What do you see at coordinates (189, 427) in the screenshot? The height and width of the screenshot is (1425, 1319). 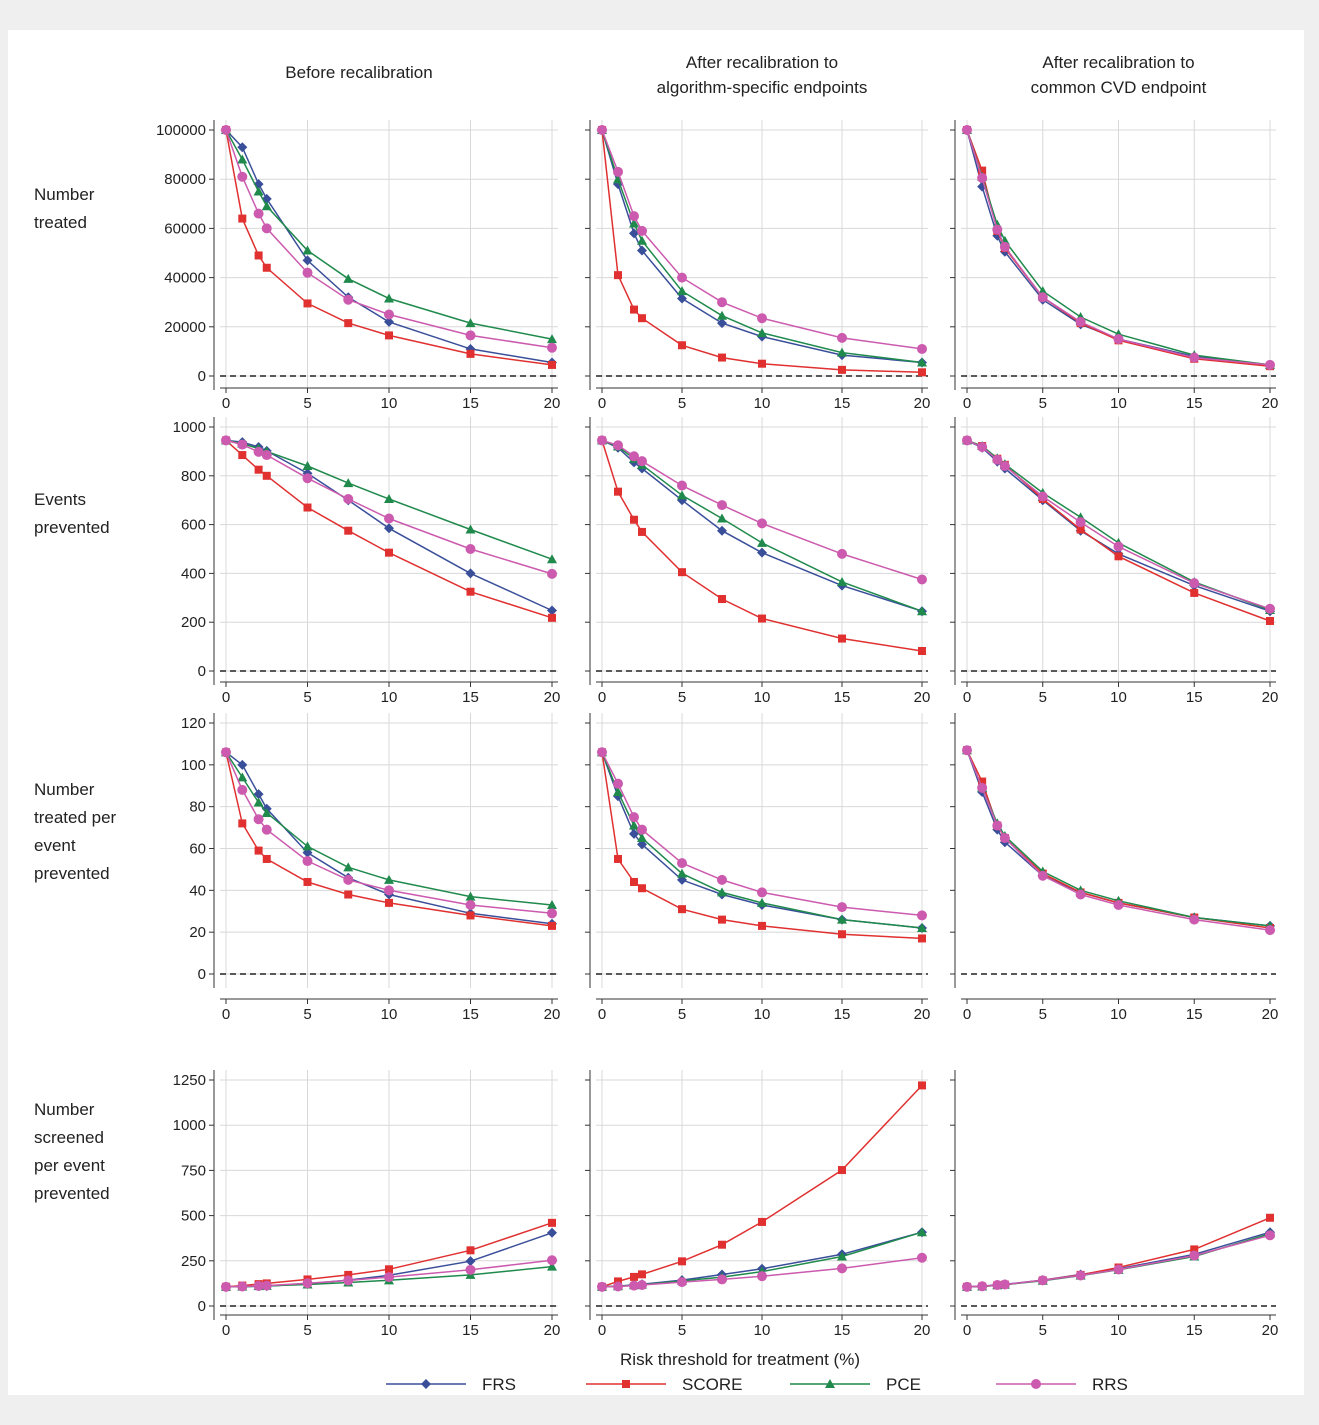 I see `y-tick-label: 1000` at bounding box center [189, 427].